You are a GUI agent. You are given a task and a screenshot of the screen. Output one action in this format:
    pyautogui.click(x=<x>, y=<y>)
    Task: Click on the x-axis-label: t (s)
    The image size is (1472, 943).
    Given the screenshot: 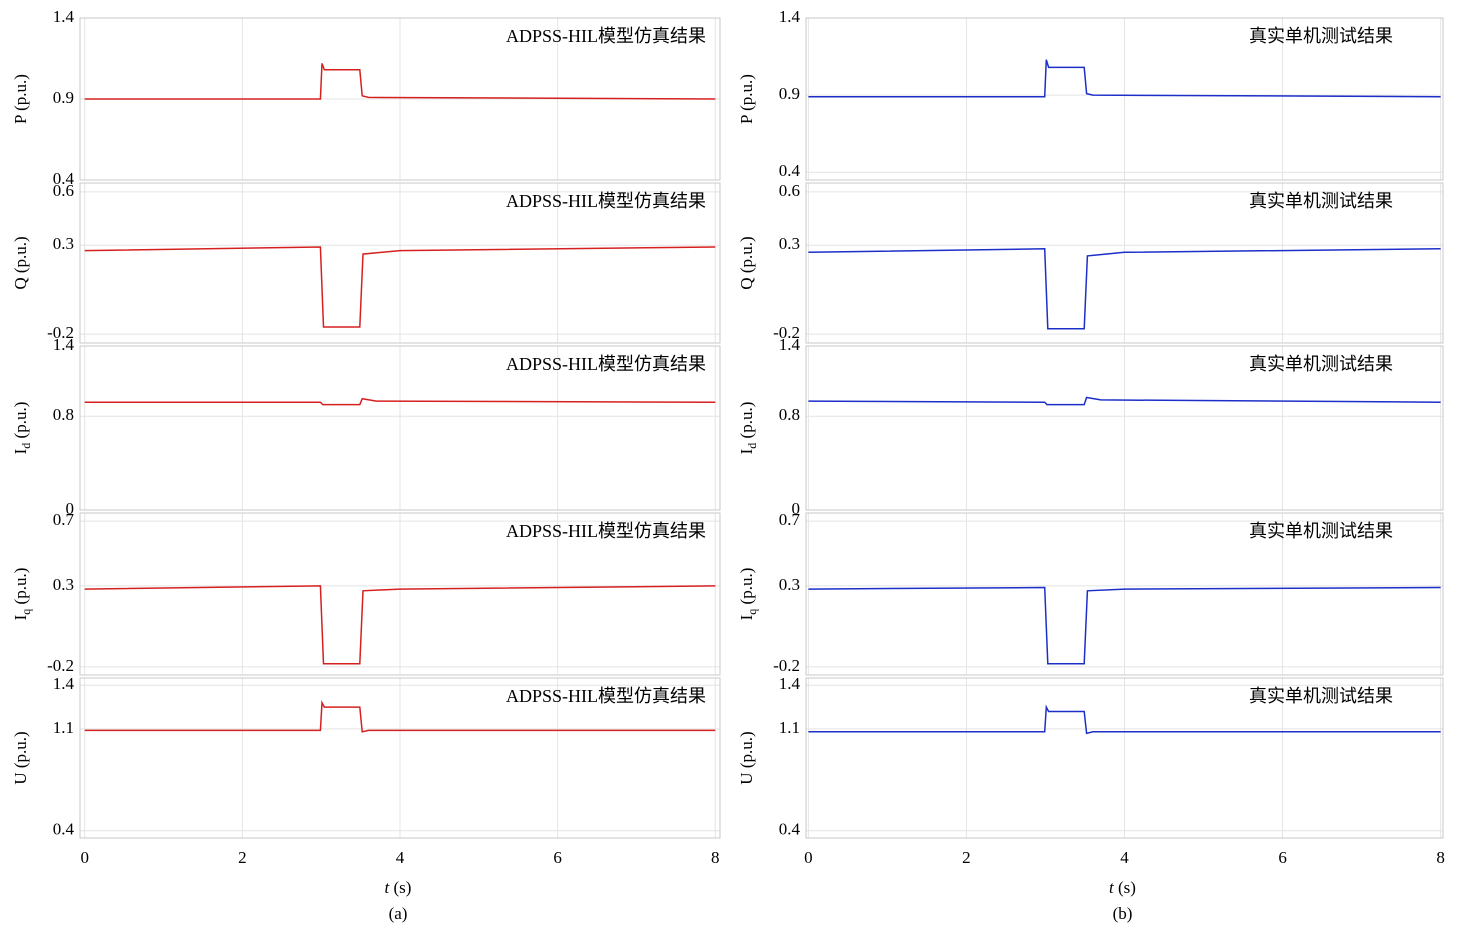 What is the action you would take?
    pyautogui.click(x=1122, y=887)
    